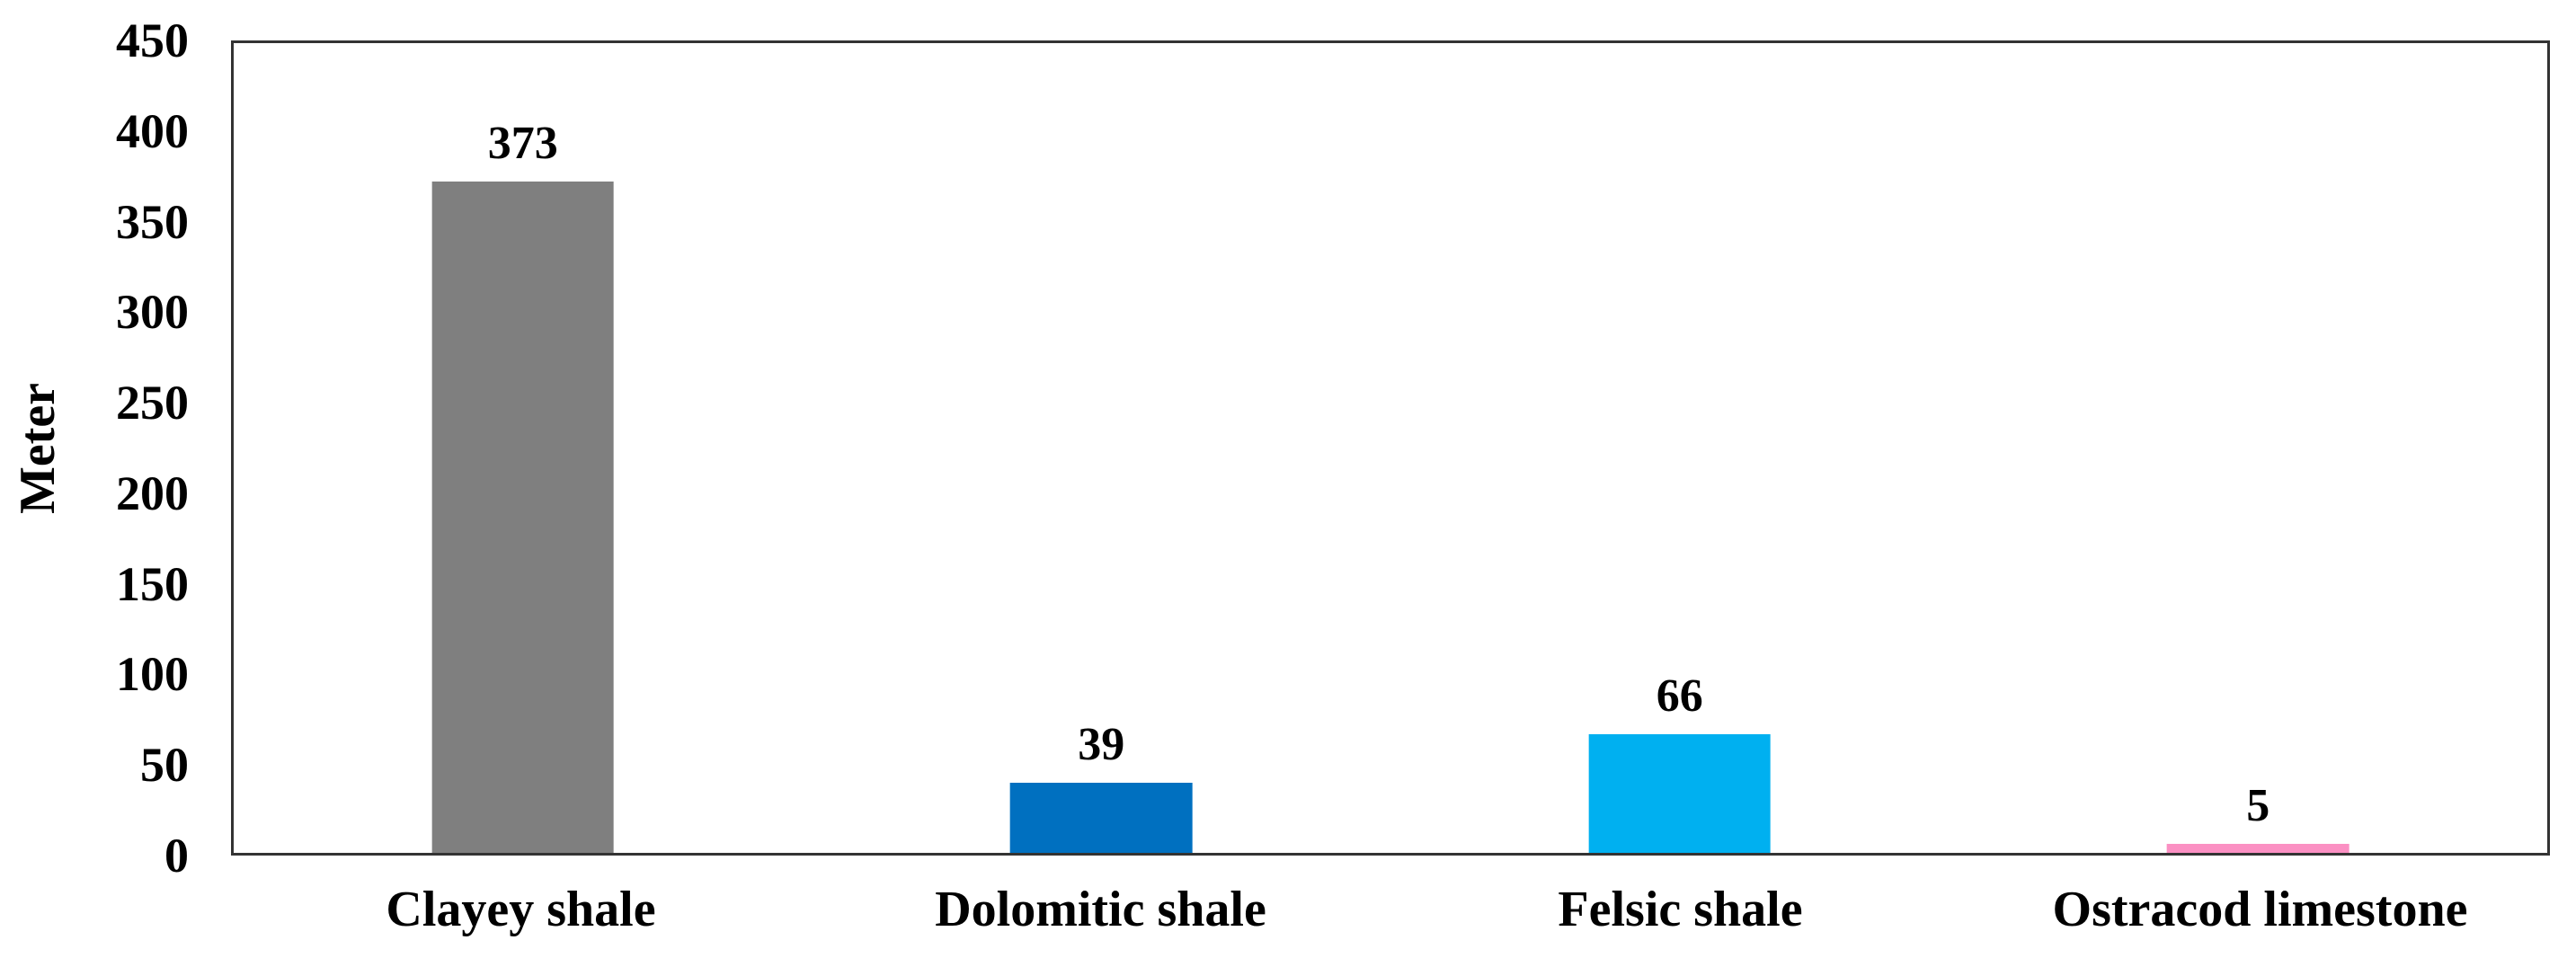 This screenshot has width=2576, height=958. I want to click on category-label: Dolomitic shale, so click(1100, 909).